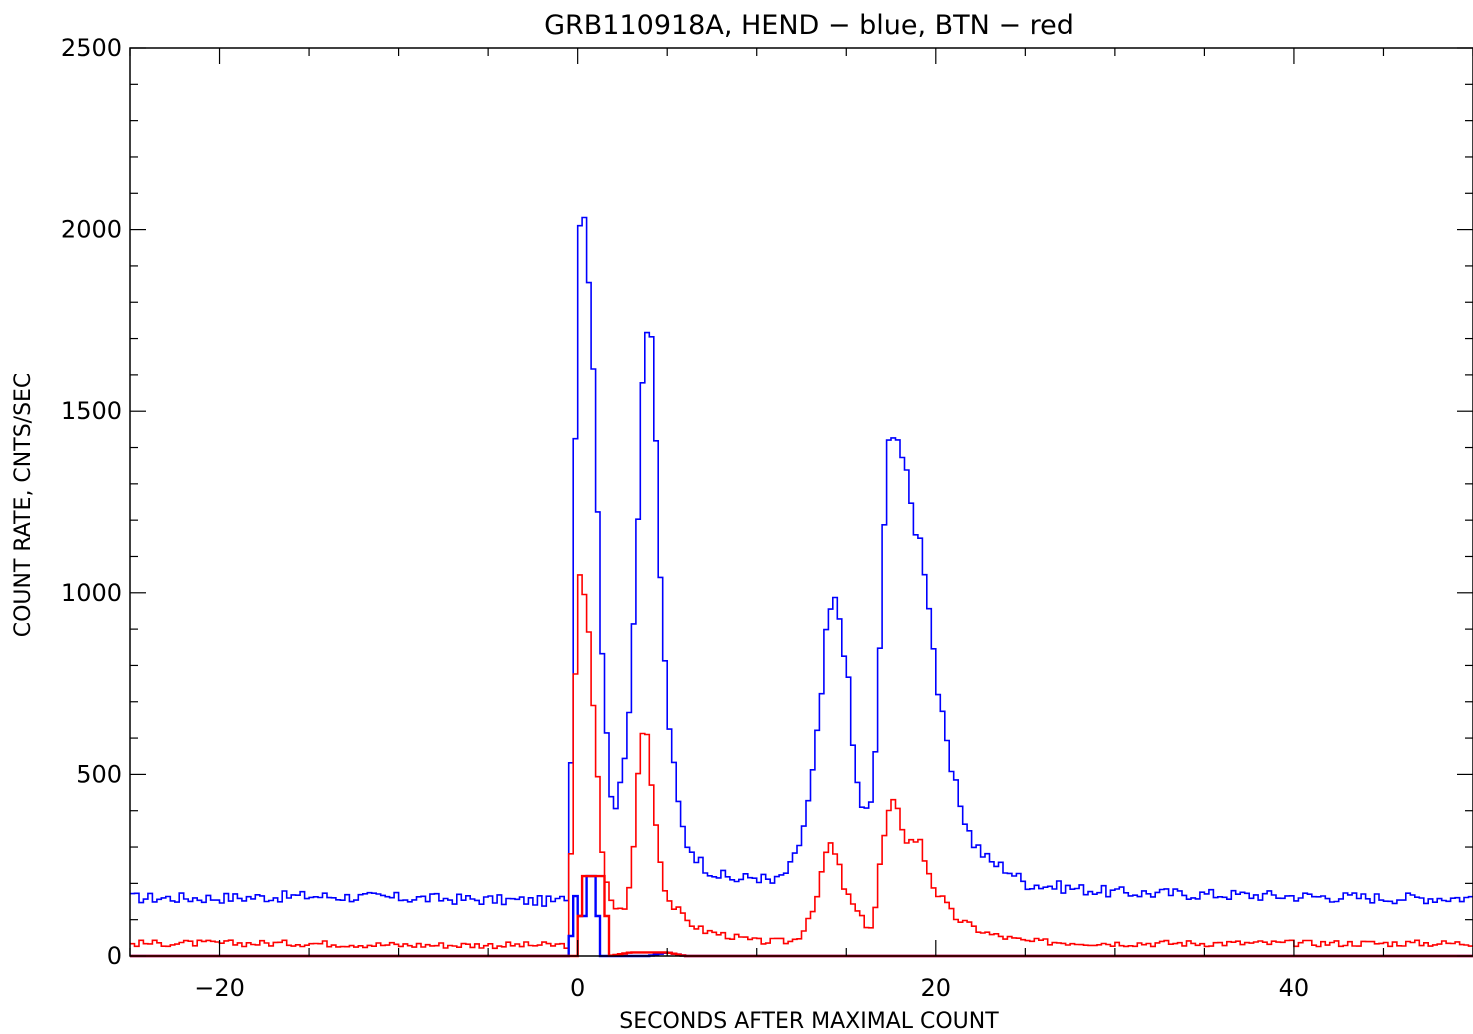 This screenshot has height=1034, width=1473. Describe the element at coordinates (219, 988) in the screenshot. I see `x-tick-label: −20` at that location.